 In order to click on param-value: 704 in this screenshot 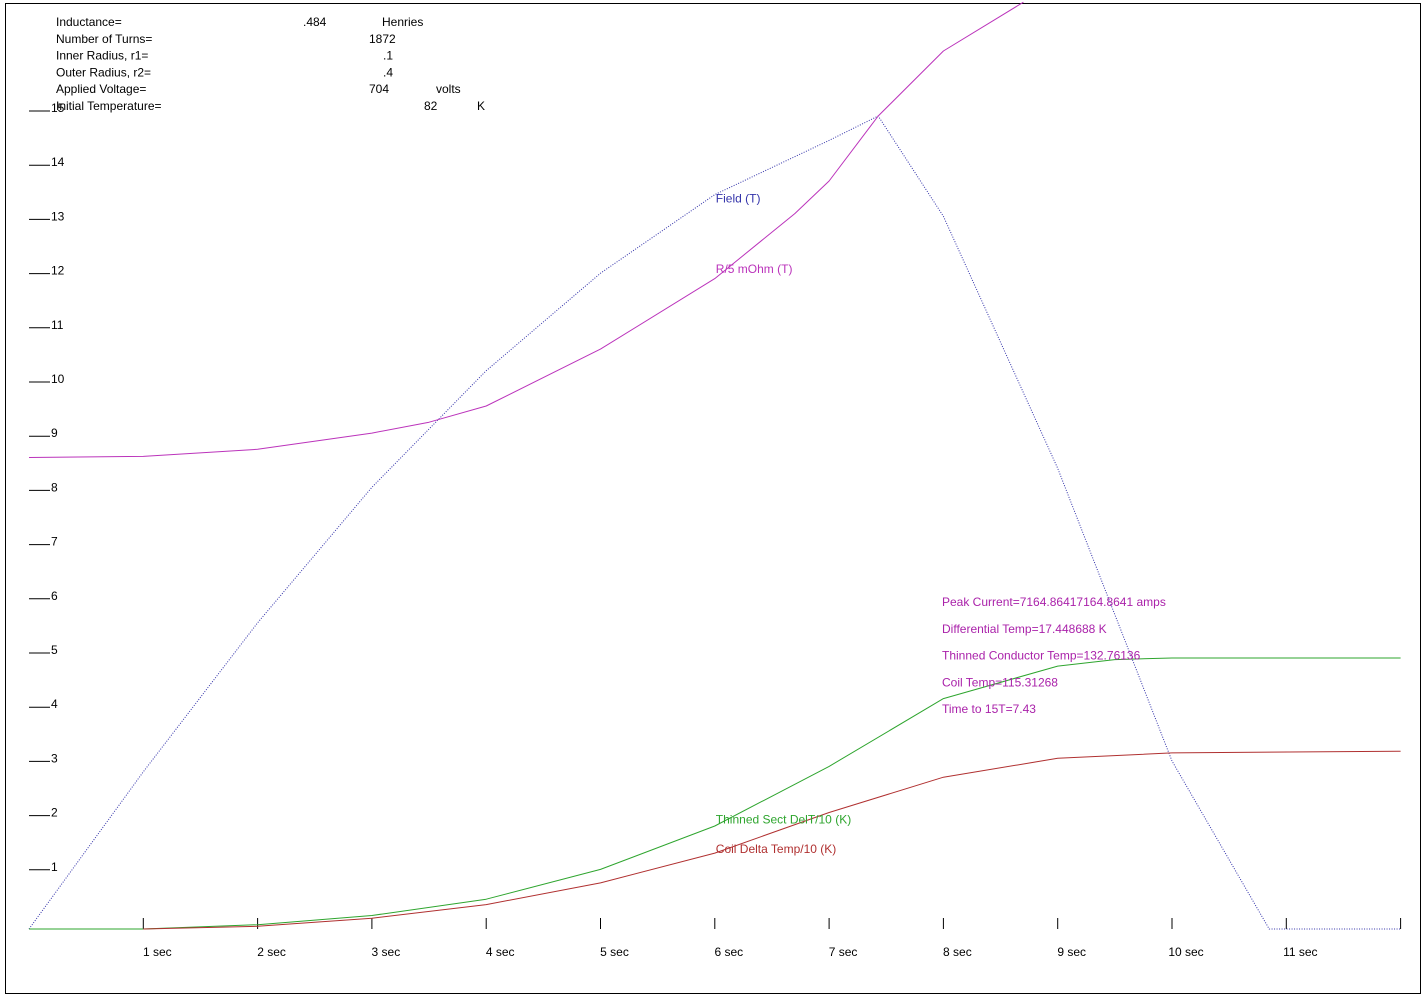, I will do `click(379, 89)`.